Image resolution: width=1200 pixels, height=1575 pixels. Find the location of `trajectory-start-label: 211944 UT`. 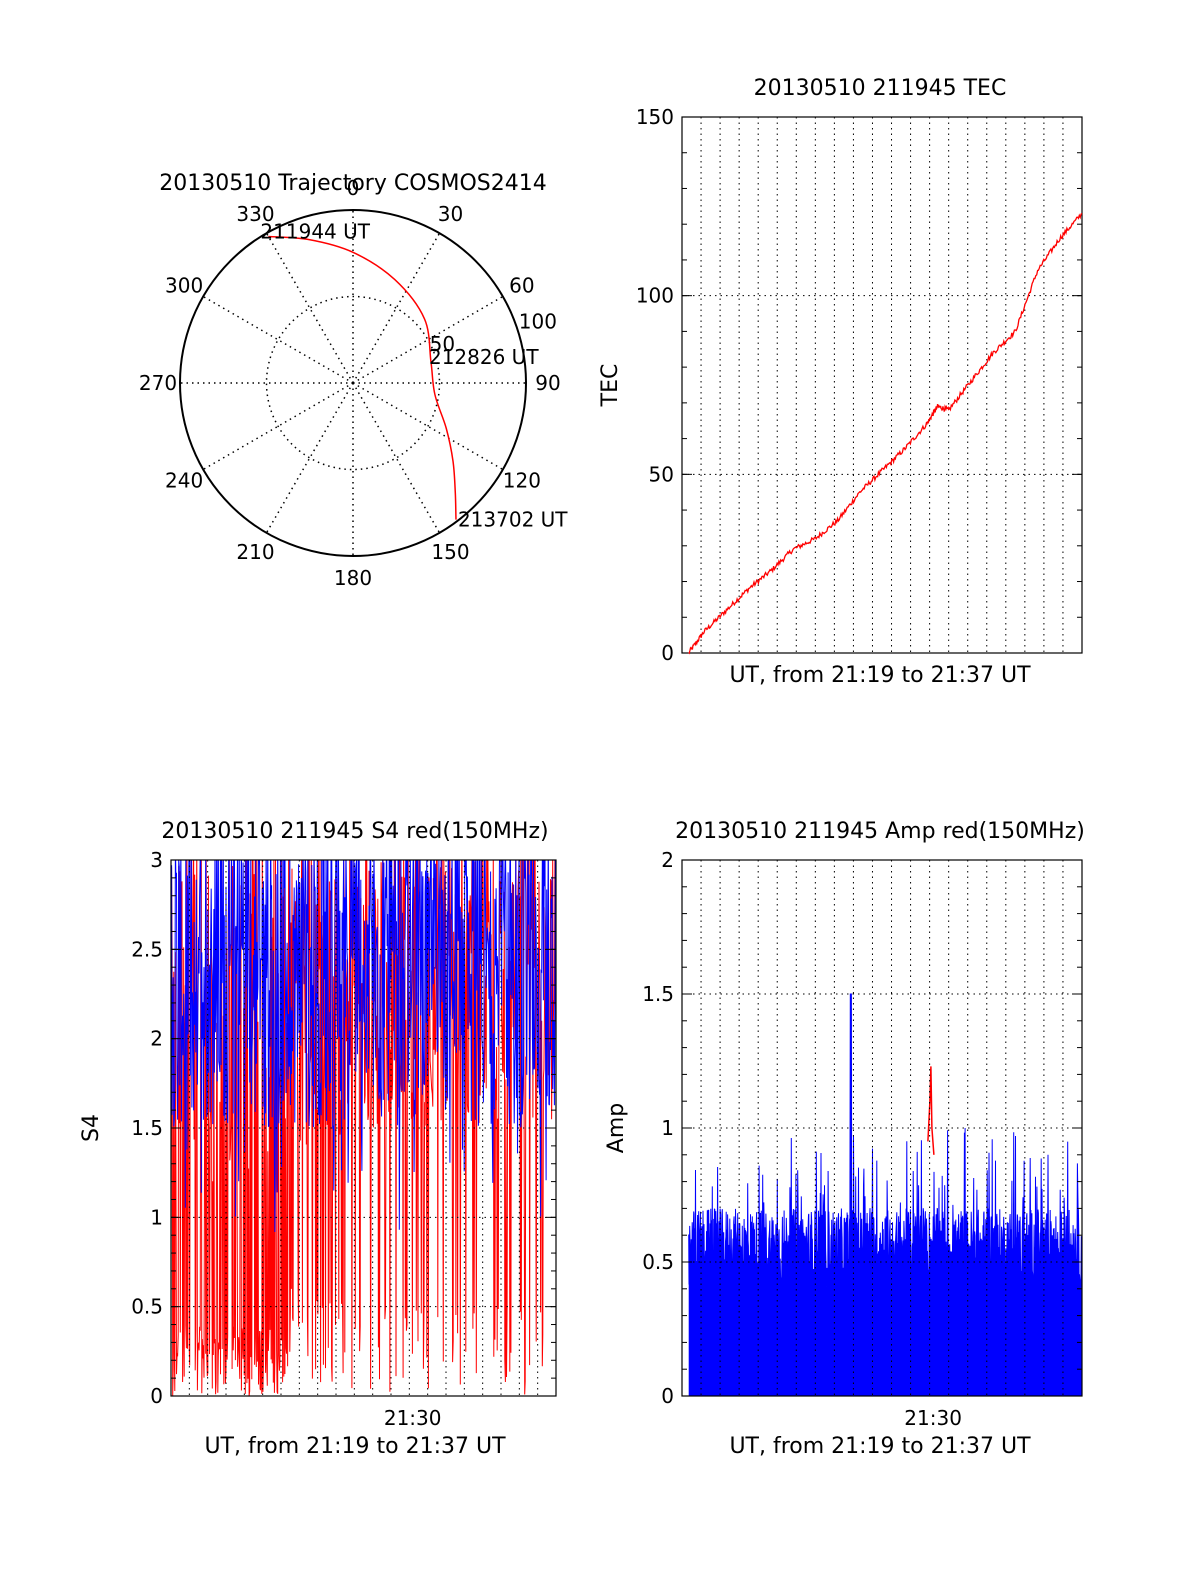

trajectory-start-label: 211944 UT is located at coordinates (315, 232).